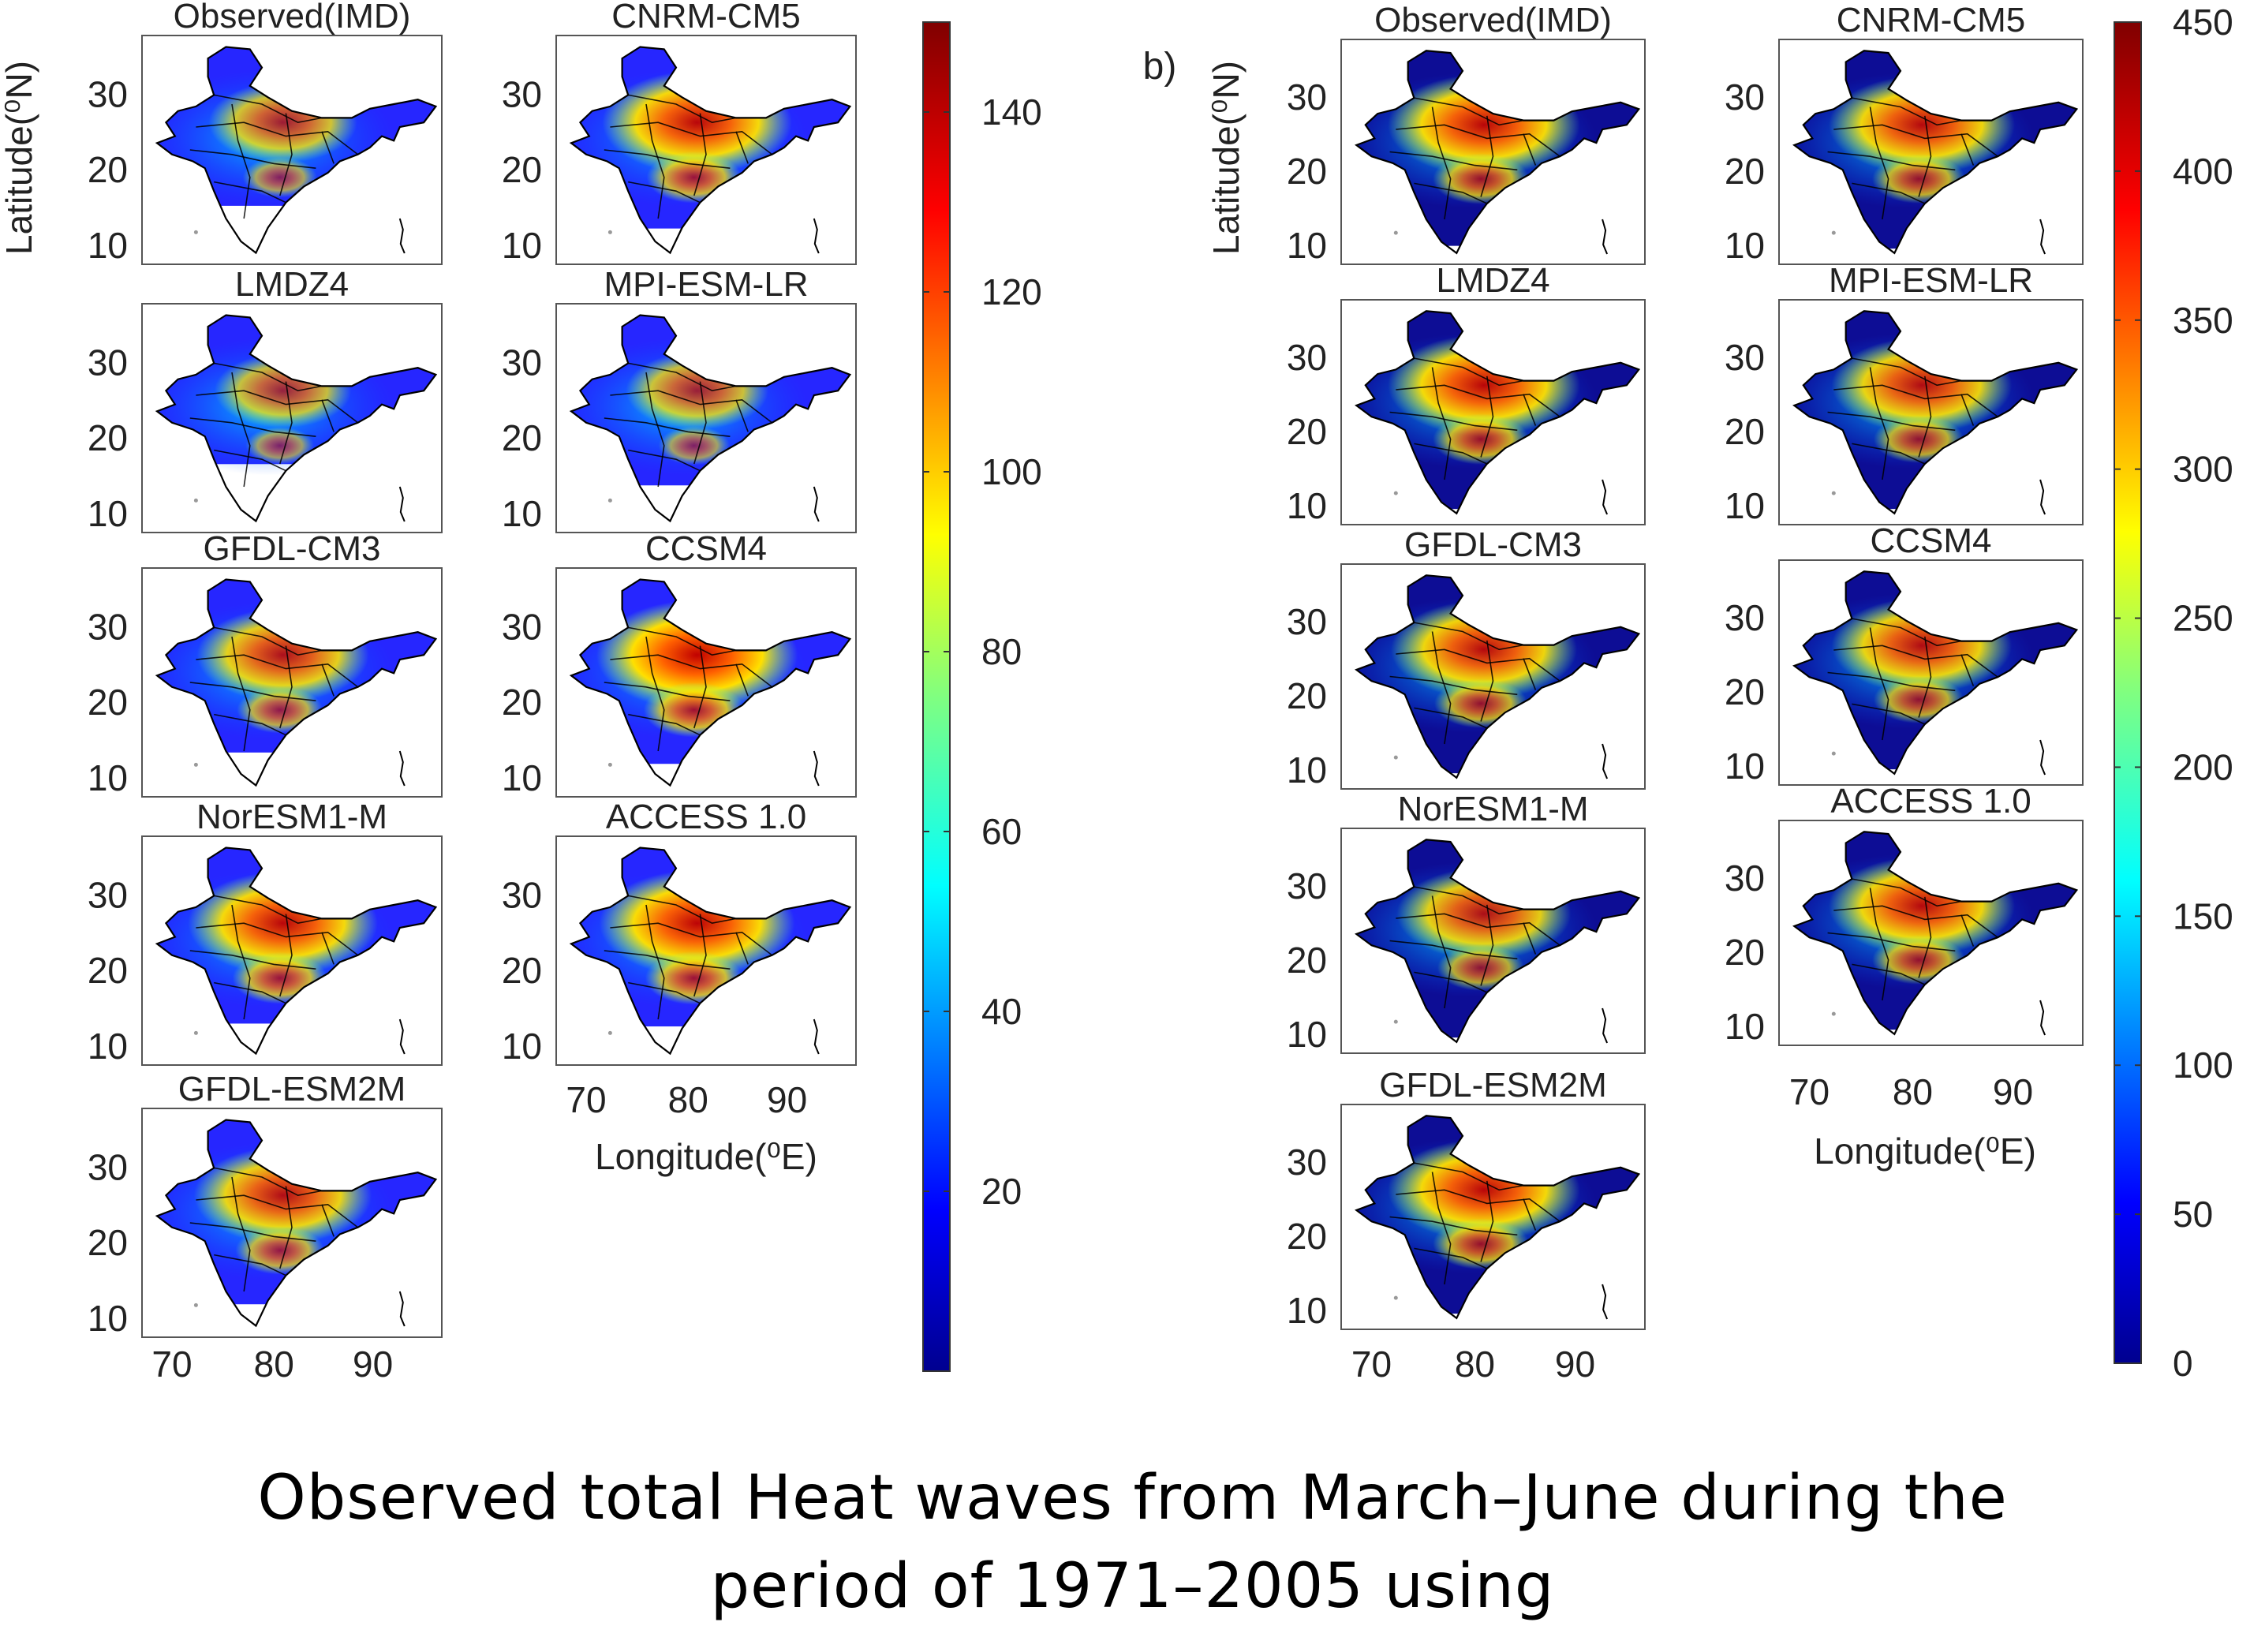 This screenshot has width=2265, height=1652. Describe the element at coordinates (2203, 915) in the screenshot. I see `colorbar-tick-label: 150` at that location.